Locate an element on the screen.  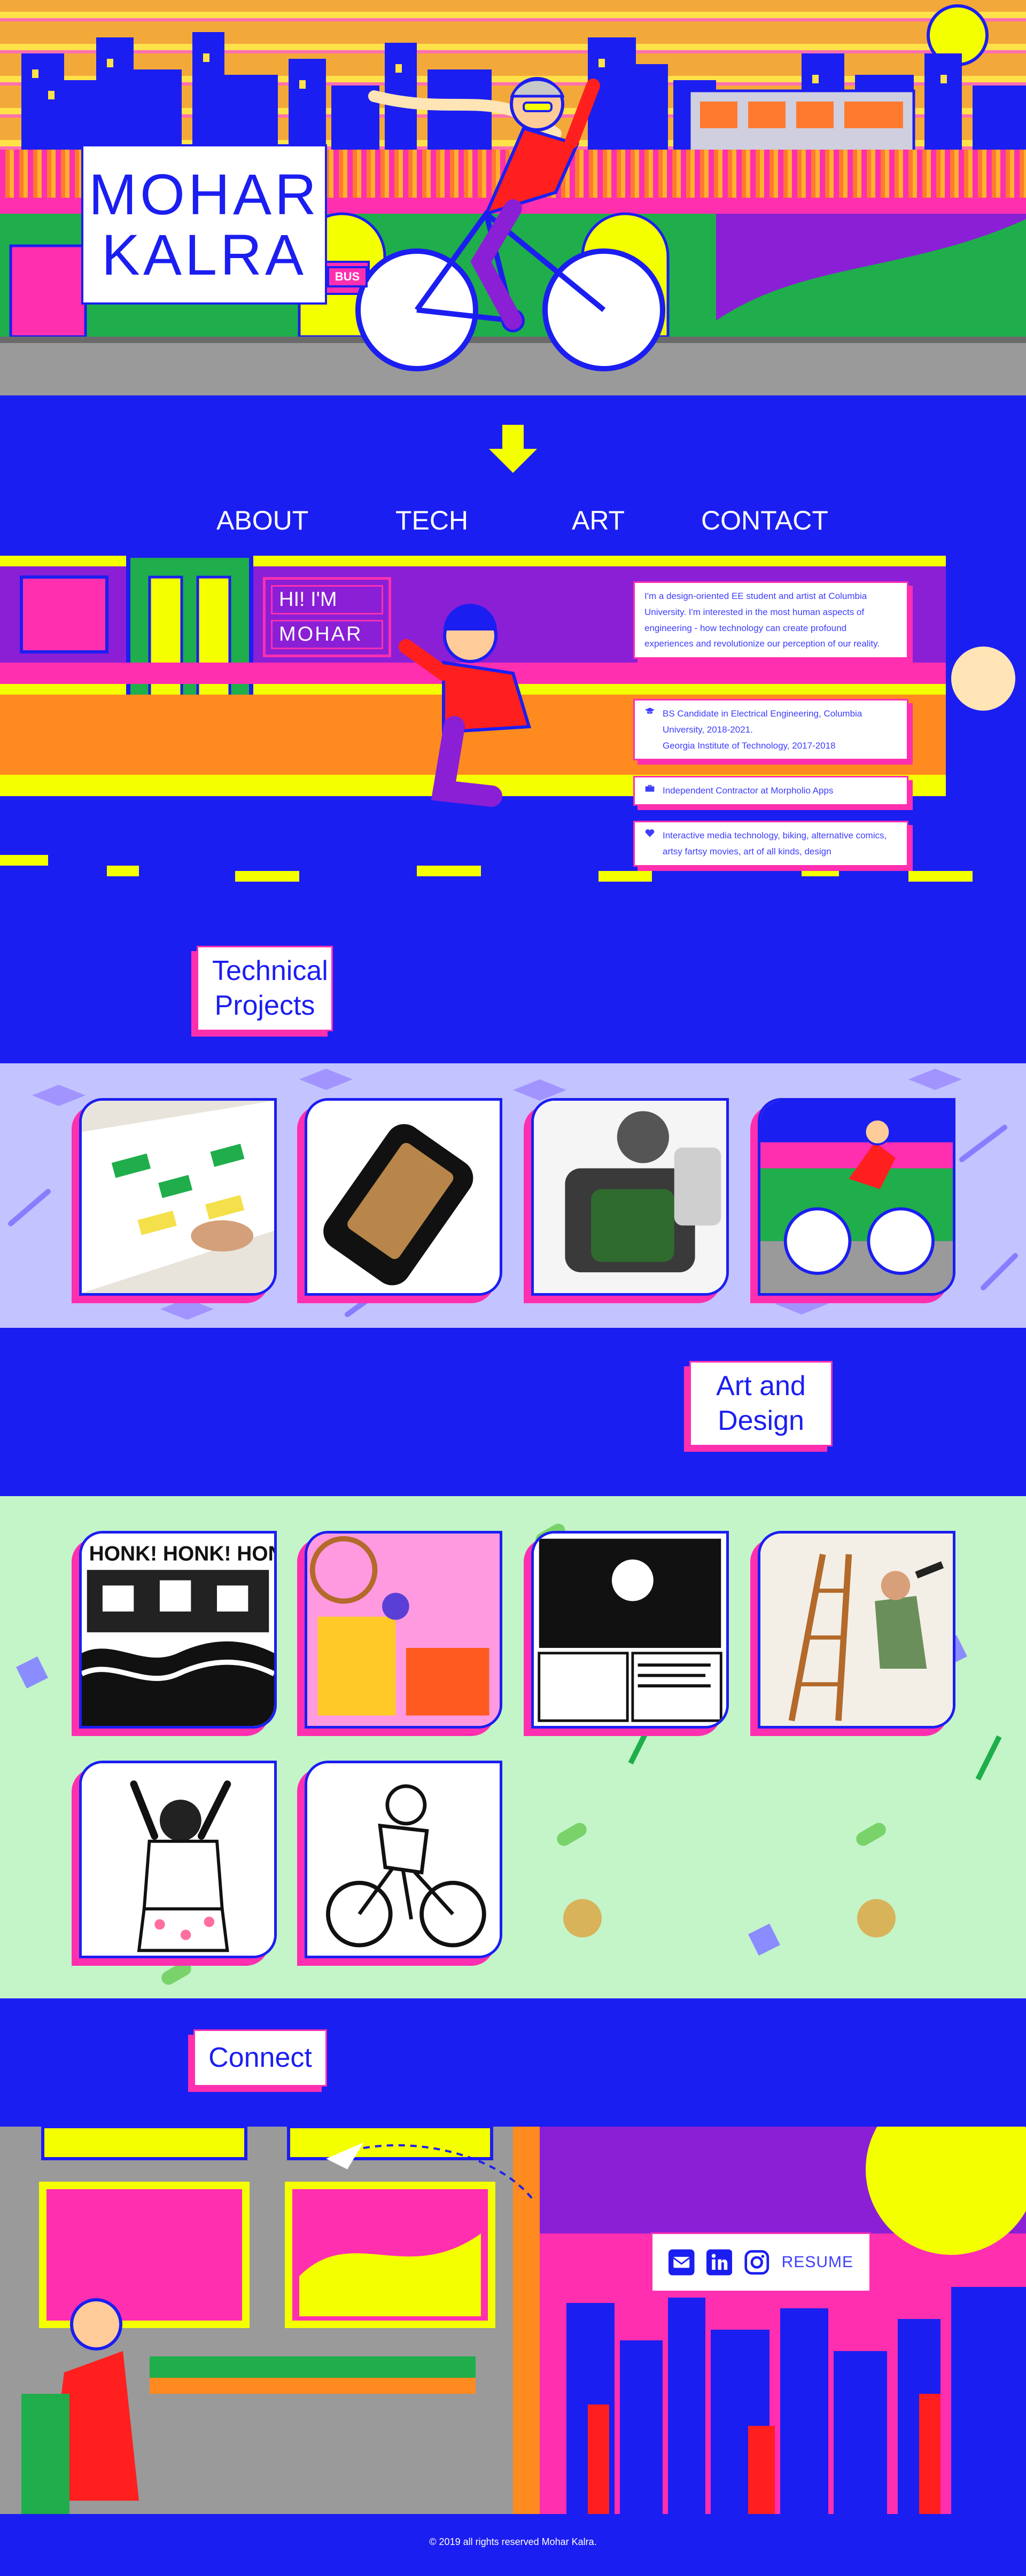
nav-tech: TECH is located at coordinates (432, 520).